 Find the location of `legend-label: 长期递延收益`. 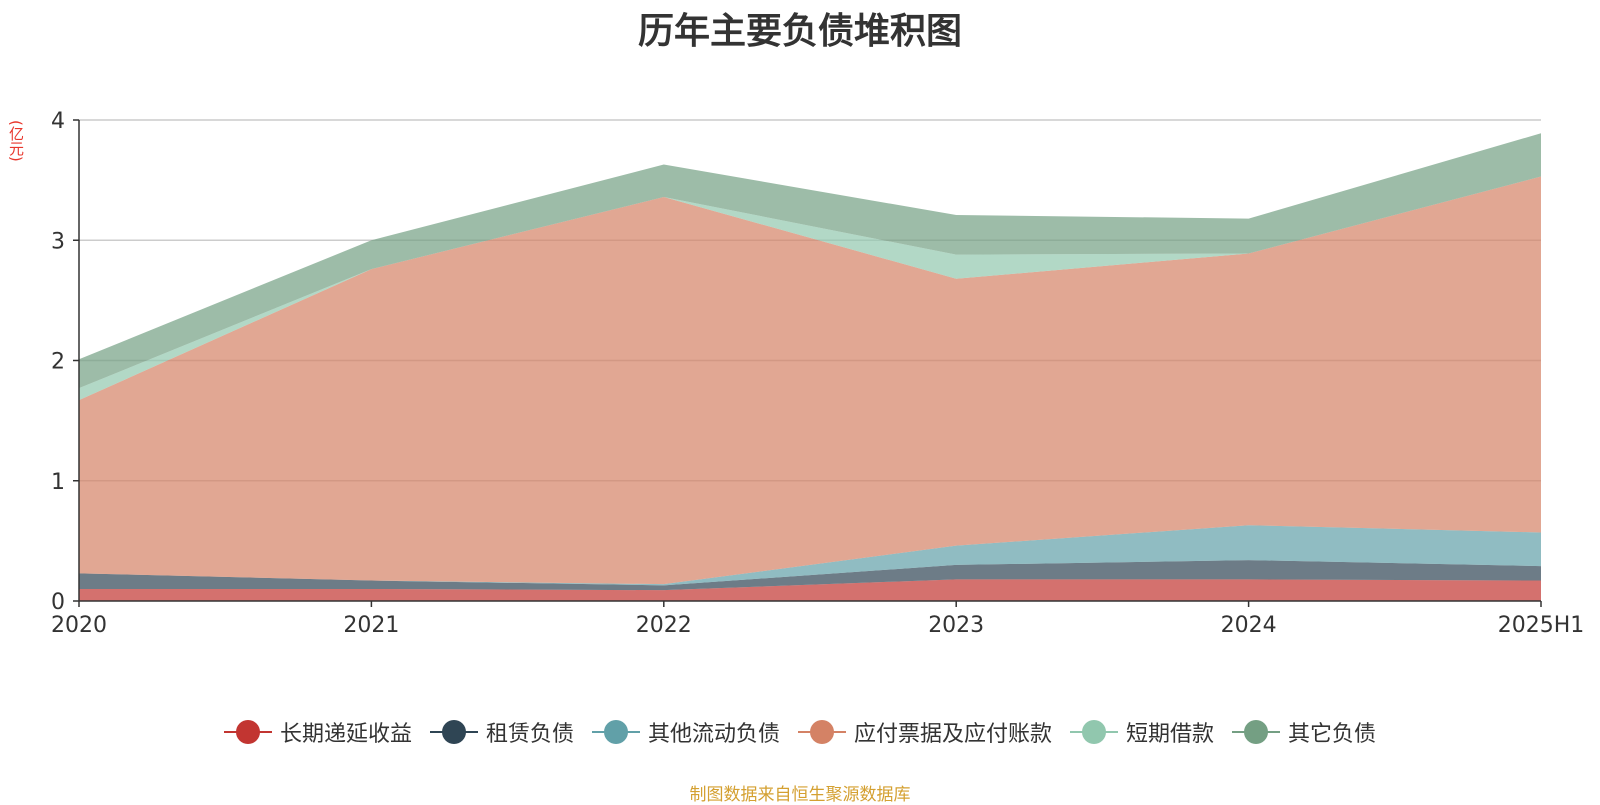

legend-label: 长期递延收益 is located at coordinates (345, 734).